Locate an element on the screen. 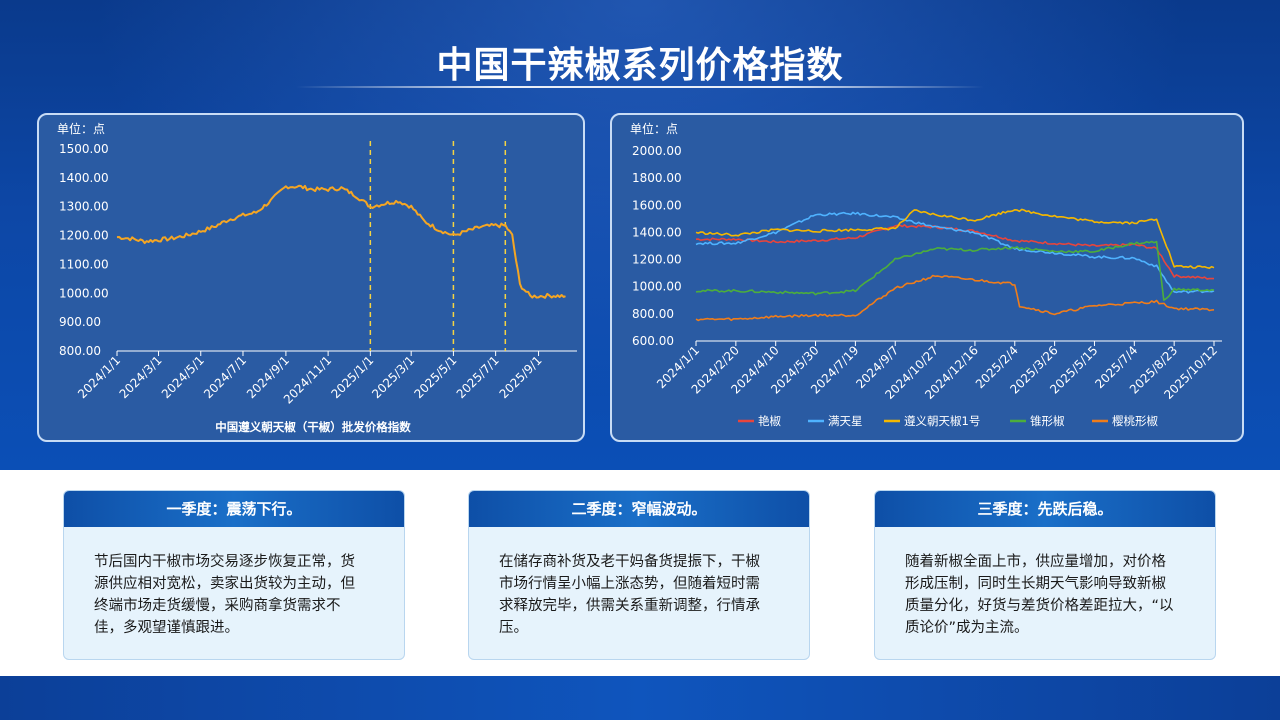 This screenshot has width=1280, height=720. q3-card-heading: 三季度：先跌后稳。 is located at coordinates (1045, 509).